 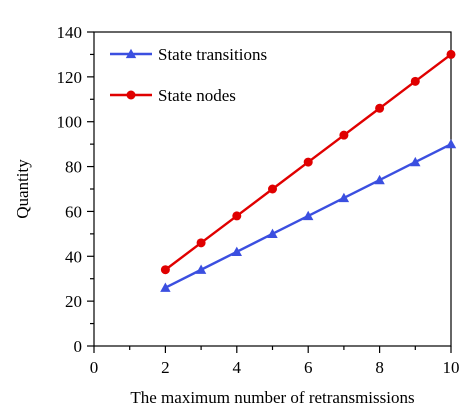 What do you see at coordinates (70, 122) in the screenshot?
I see `y-tick-label: 100` at bounding box center [70, 122].